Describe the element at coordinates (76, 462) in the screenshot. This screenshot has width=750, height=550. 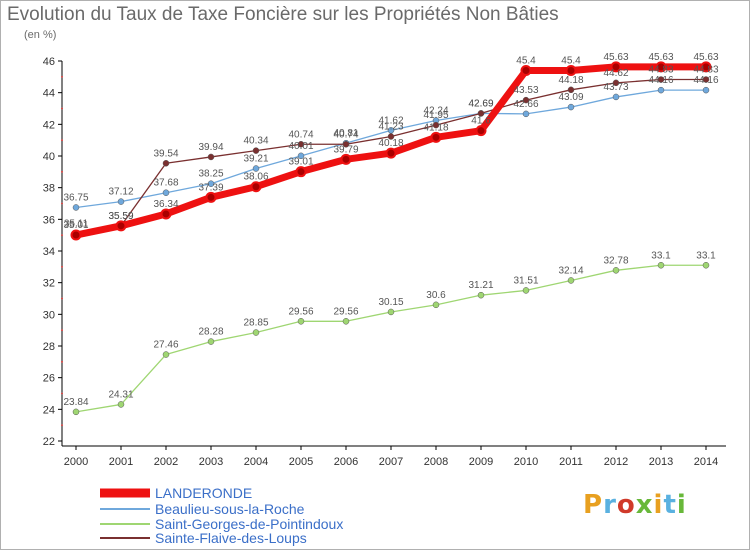
I see `x-tick-label: 2000` at that location.